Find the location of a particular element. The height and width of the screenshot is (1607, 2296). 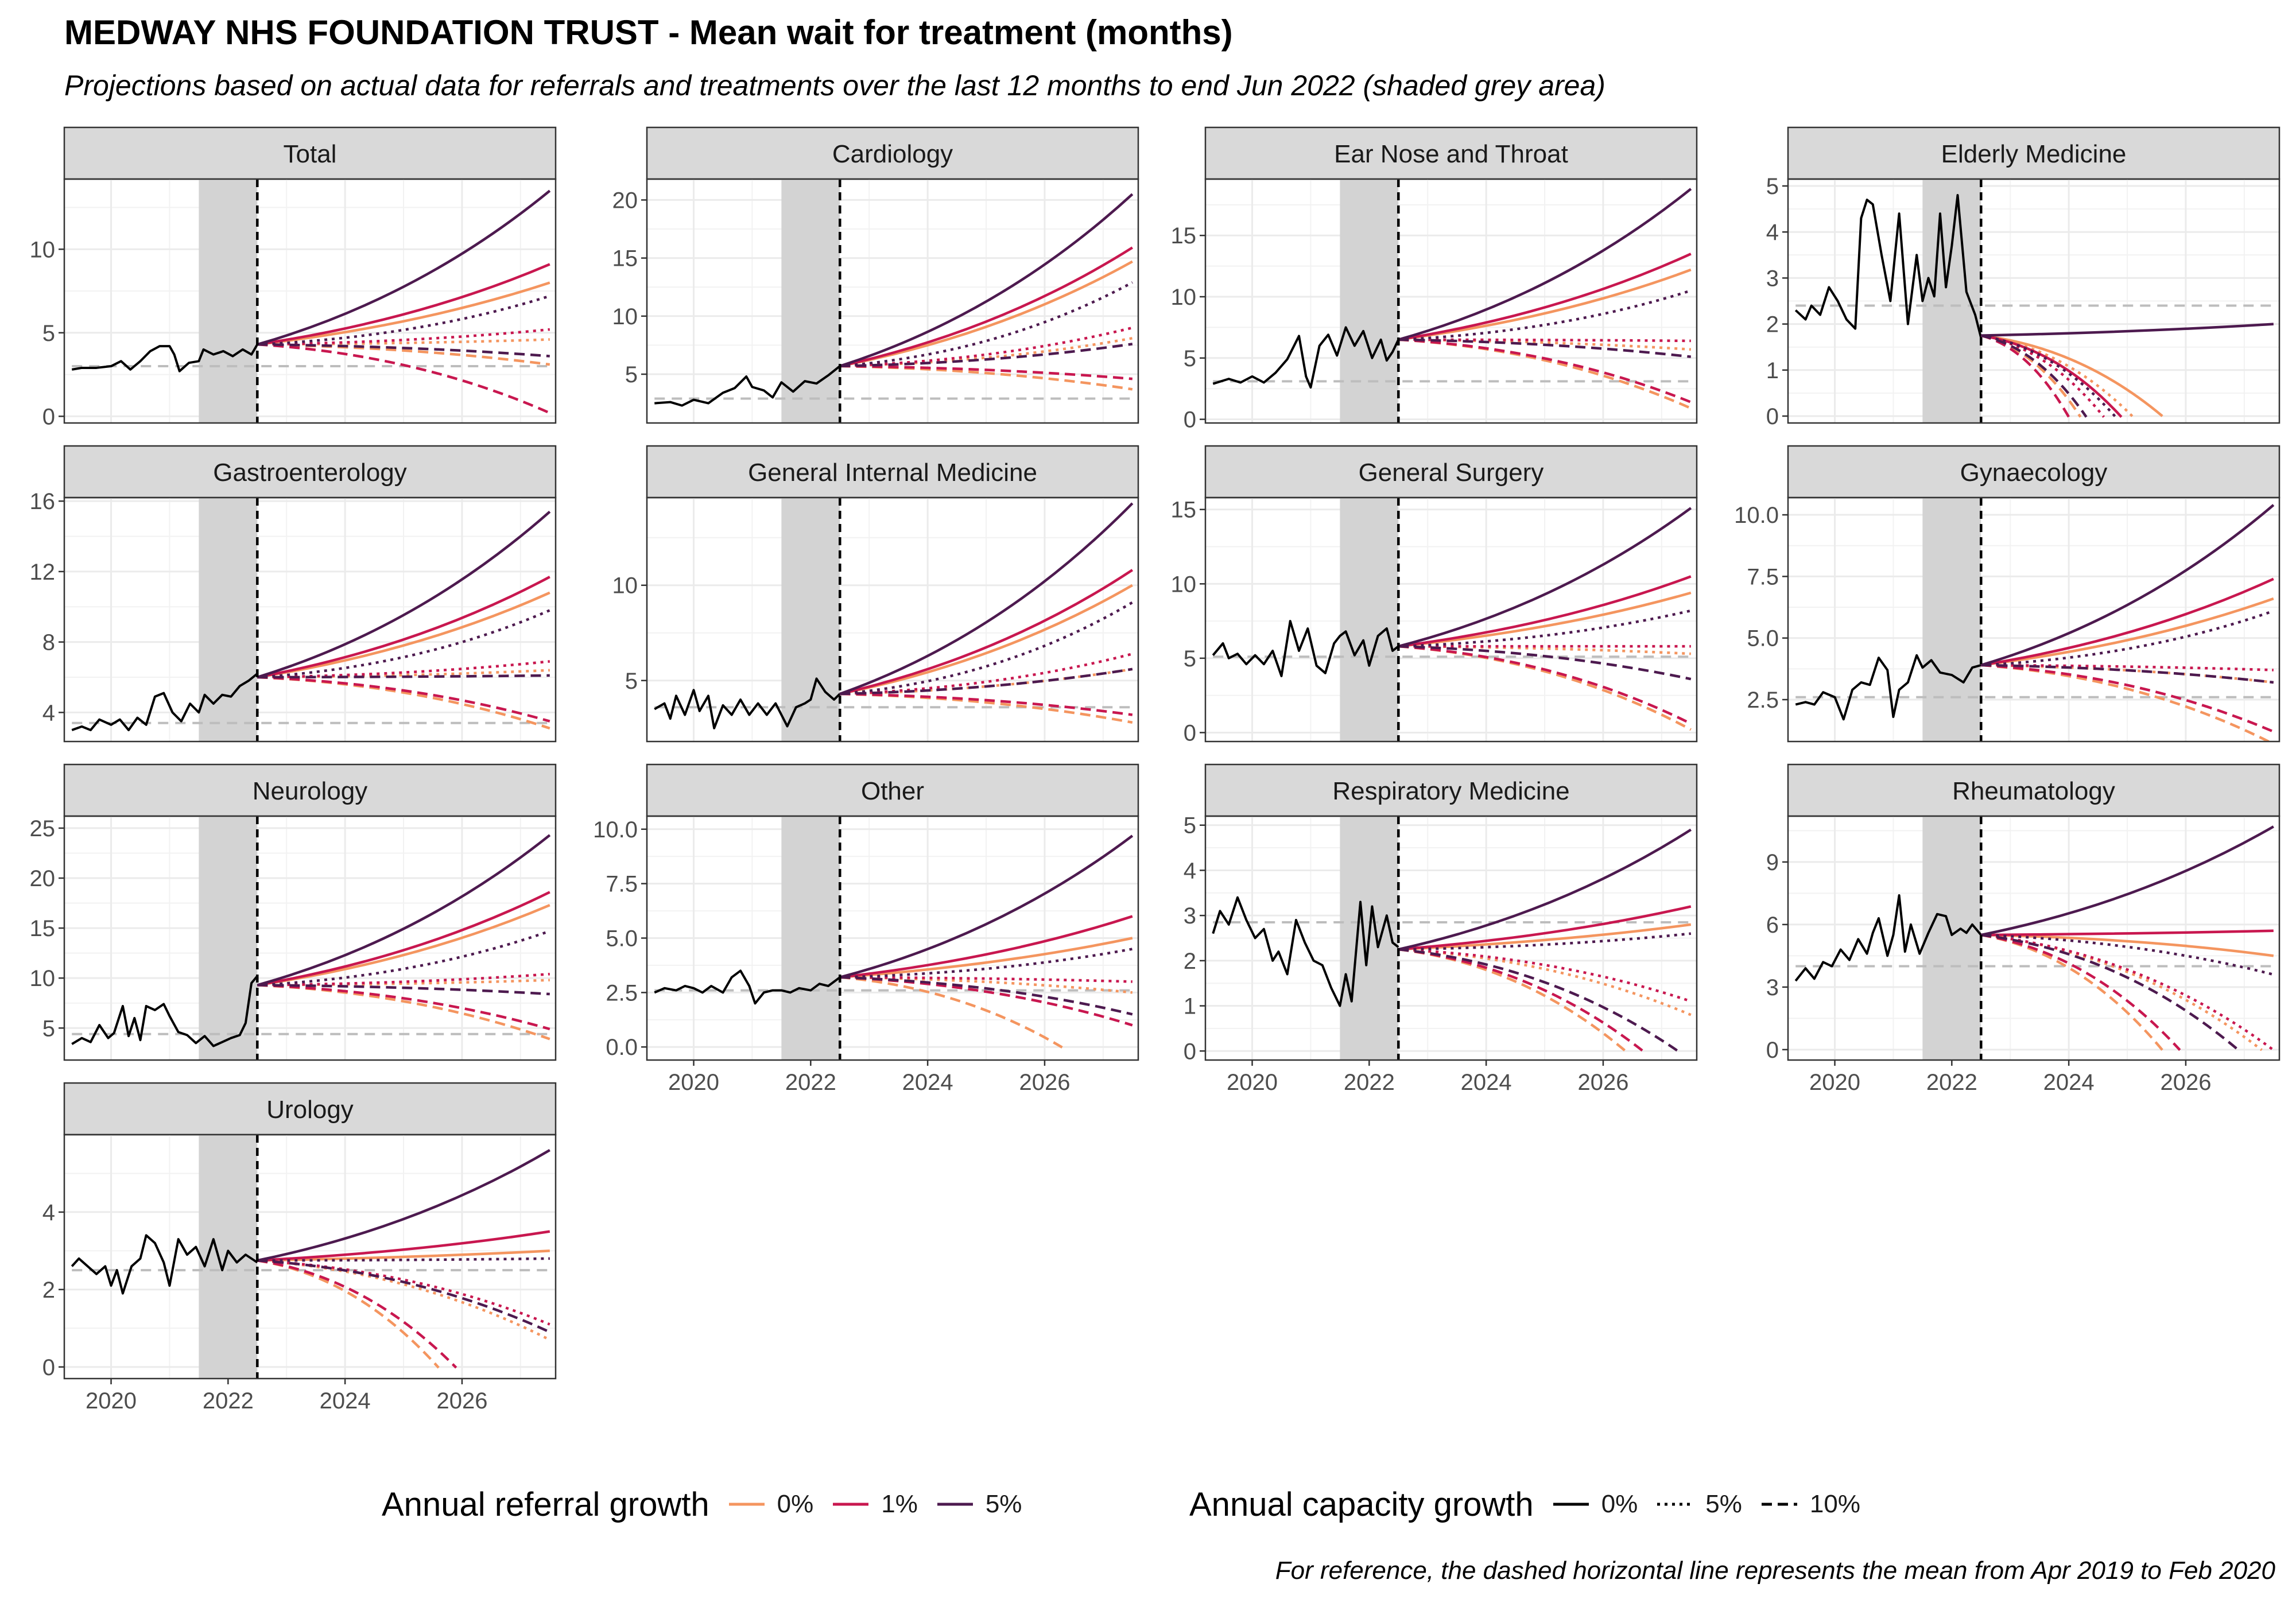

x-tick-label: 2020 is located at coordinates (1252, 1082).